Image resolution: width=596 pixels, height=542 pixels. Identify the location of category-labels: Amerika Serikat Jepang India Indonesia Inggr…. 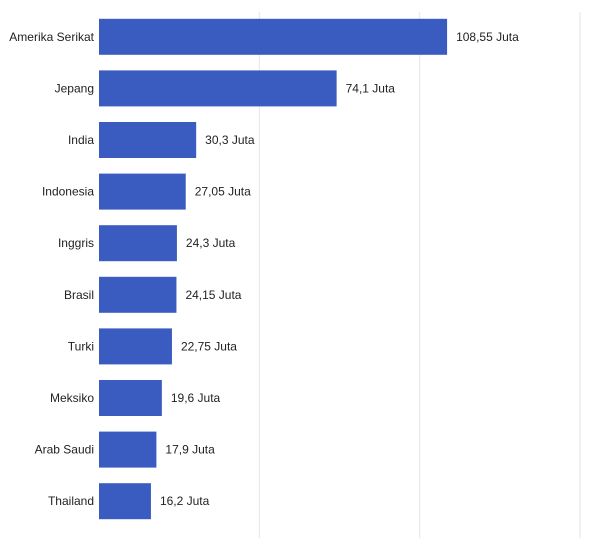
(51, 269).